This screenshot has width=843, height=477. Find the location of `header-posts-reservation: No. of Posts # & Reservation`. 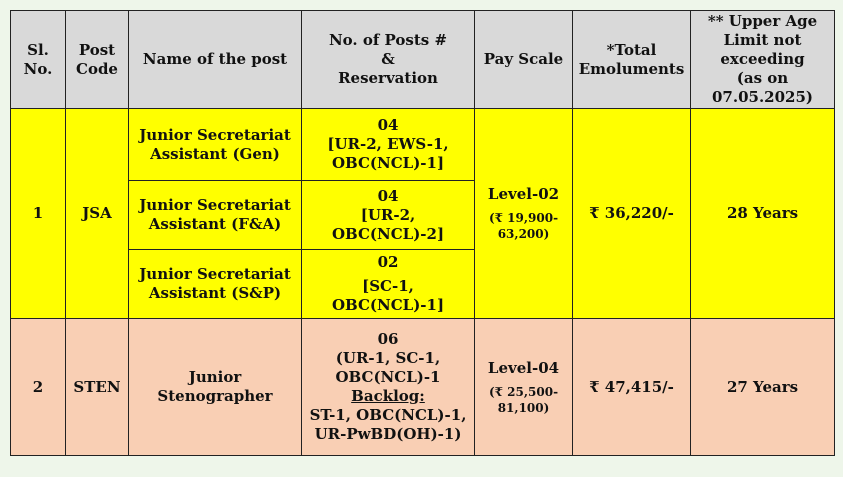

header-posts-reservation: No. of Posts # & Reservation is located at coordinates (388, 59).